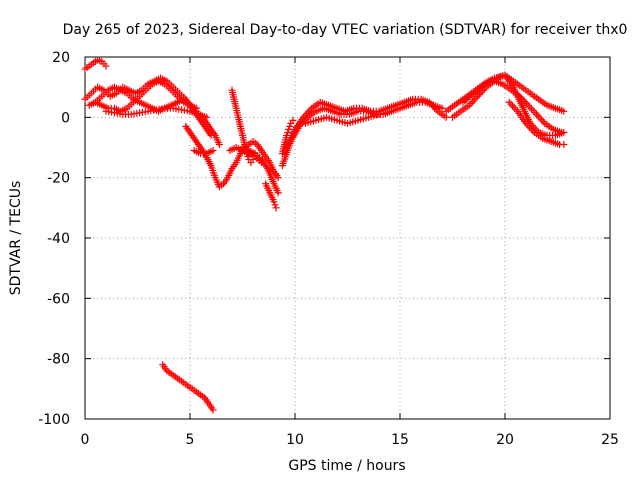 This screenshot has width=640, height=480. I want to click on y-tick-label: -20, so click(58, 179).